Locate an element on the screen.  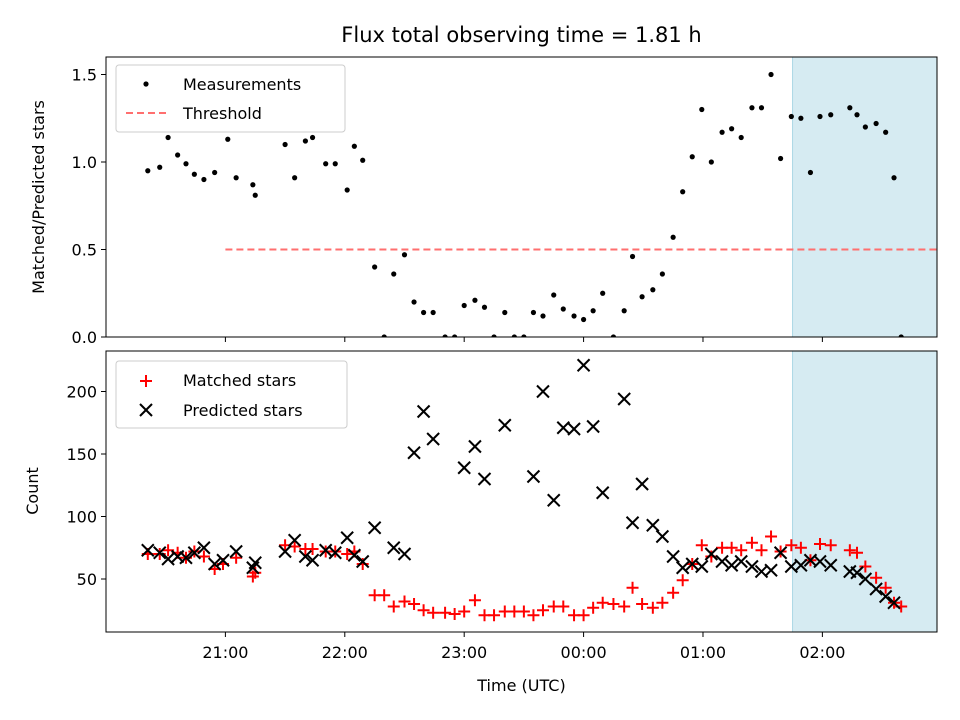
x-tick-label: 23:00 is located at coordinates (464, 652).